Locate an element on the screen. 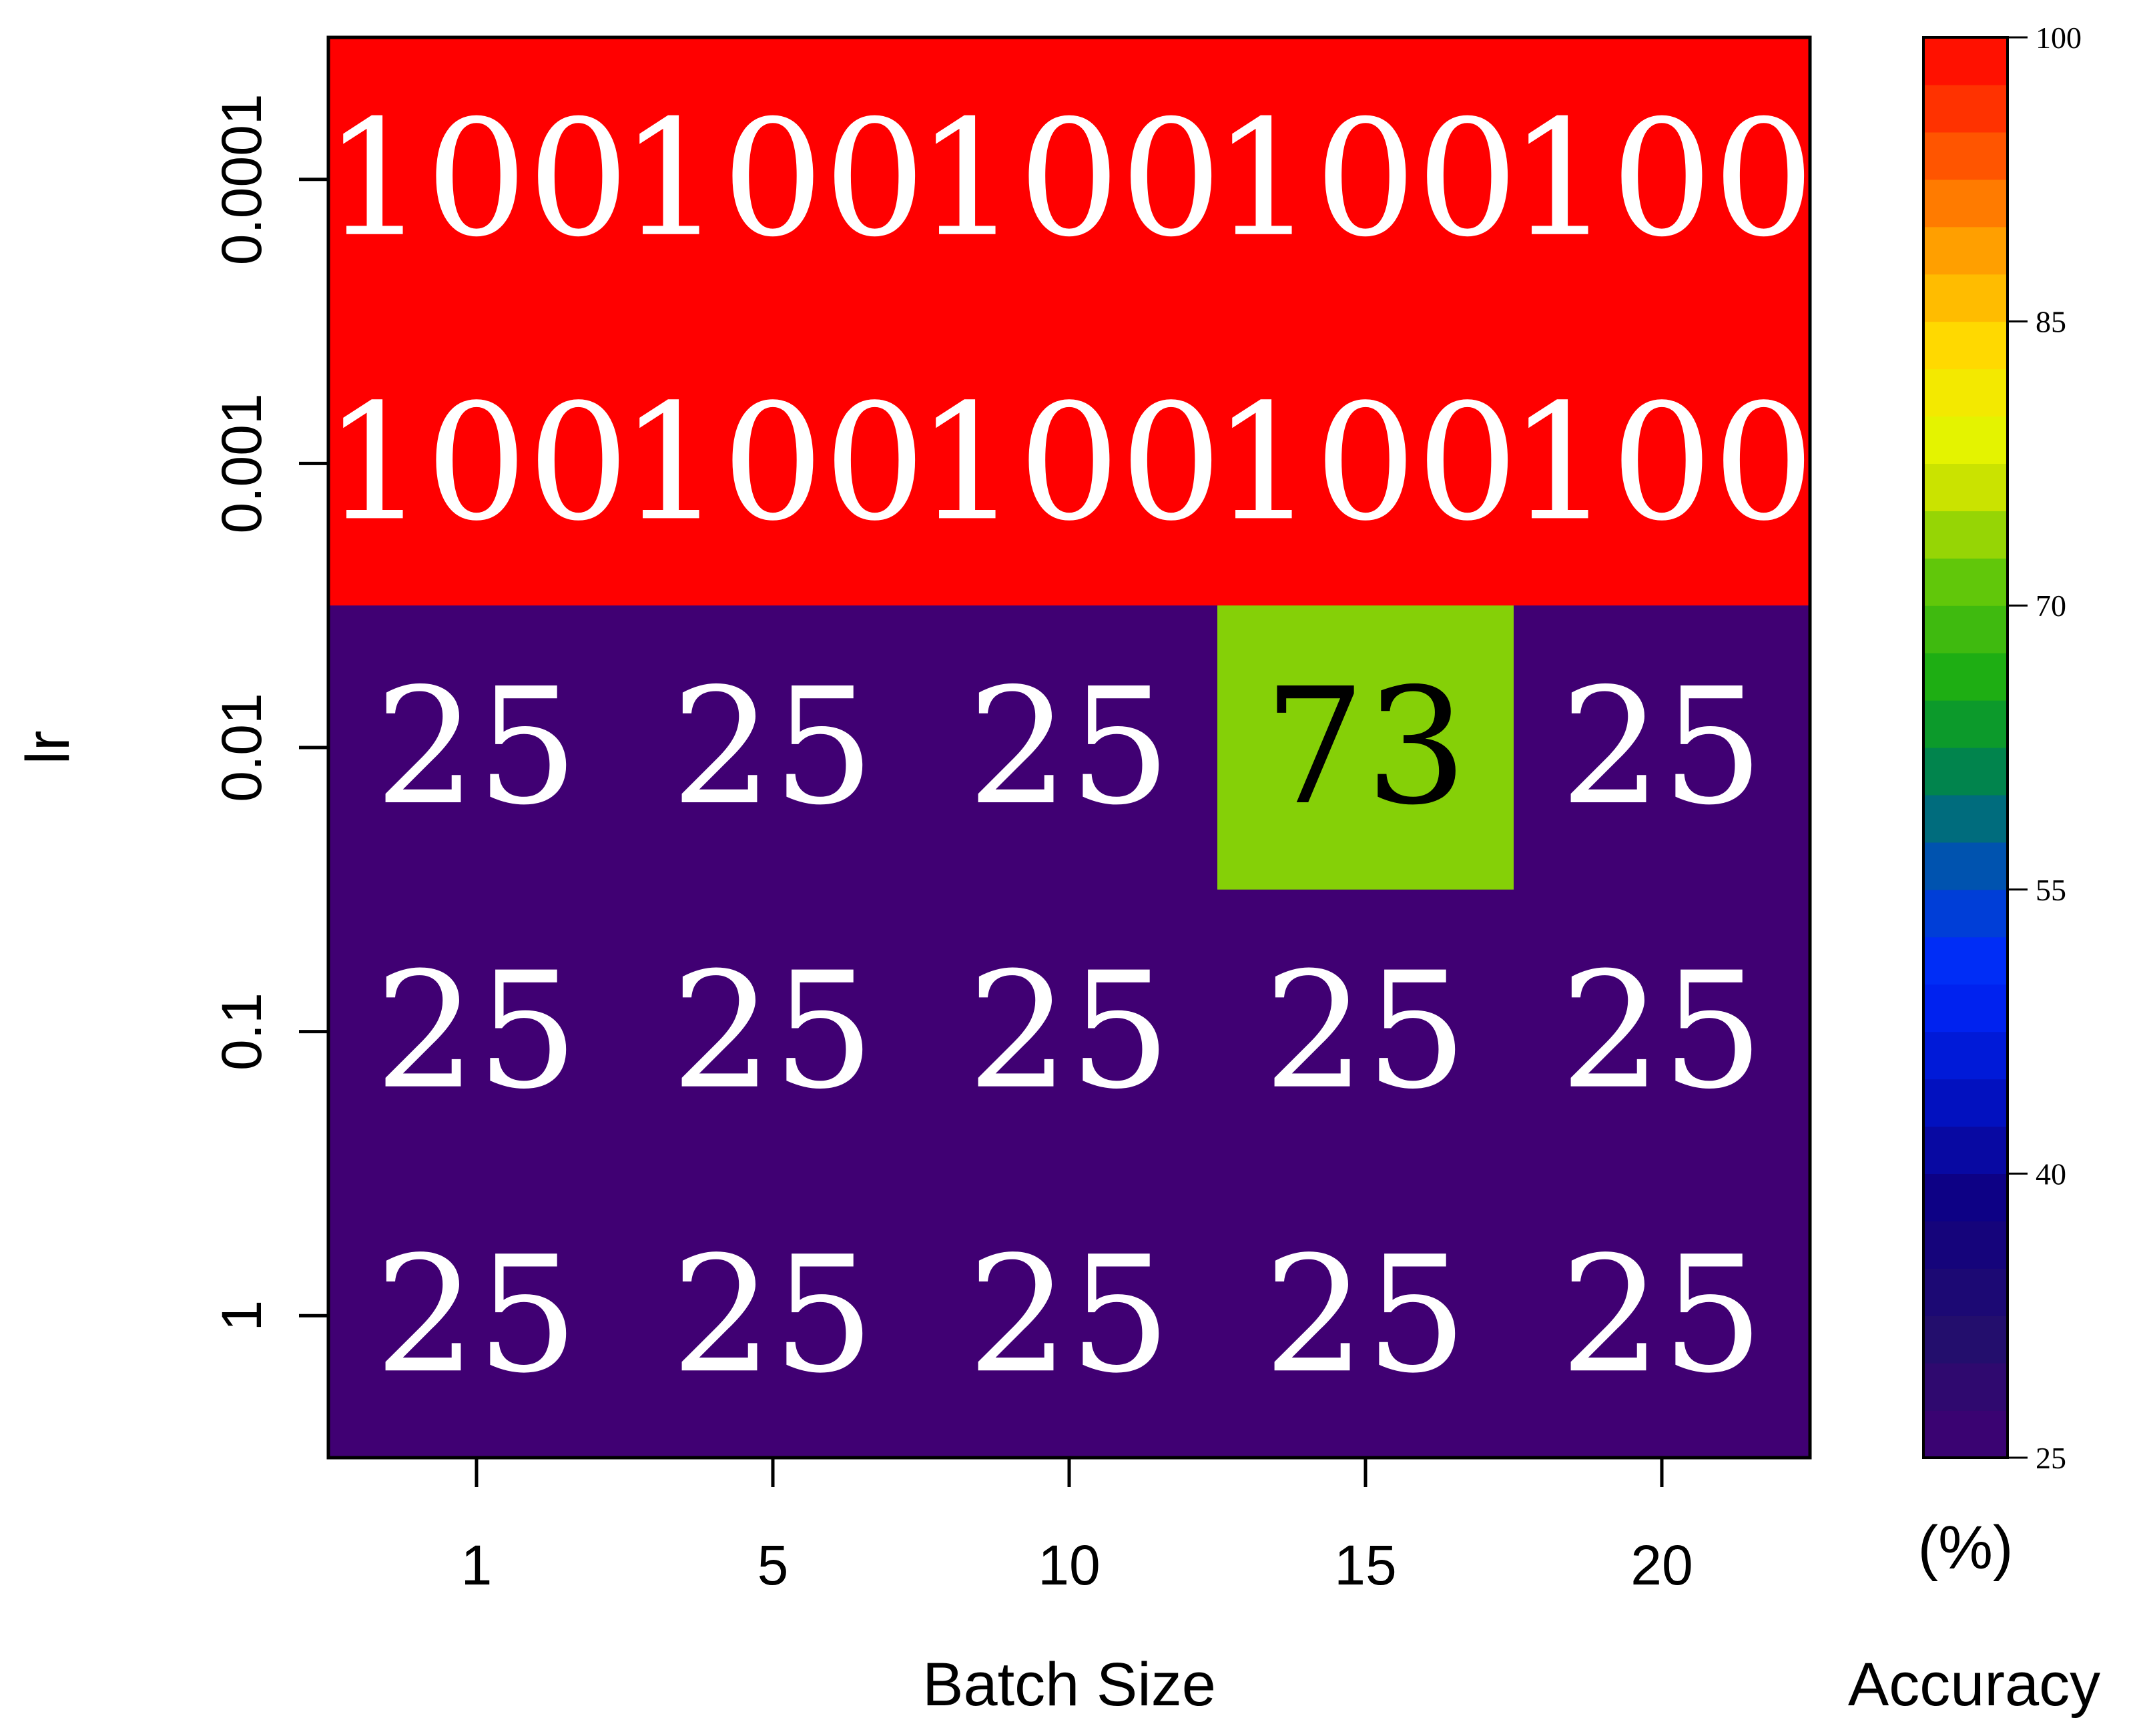  y-tick-label: 0.0001 is located at coordinates (242, 179).